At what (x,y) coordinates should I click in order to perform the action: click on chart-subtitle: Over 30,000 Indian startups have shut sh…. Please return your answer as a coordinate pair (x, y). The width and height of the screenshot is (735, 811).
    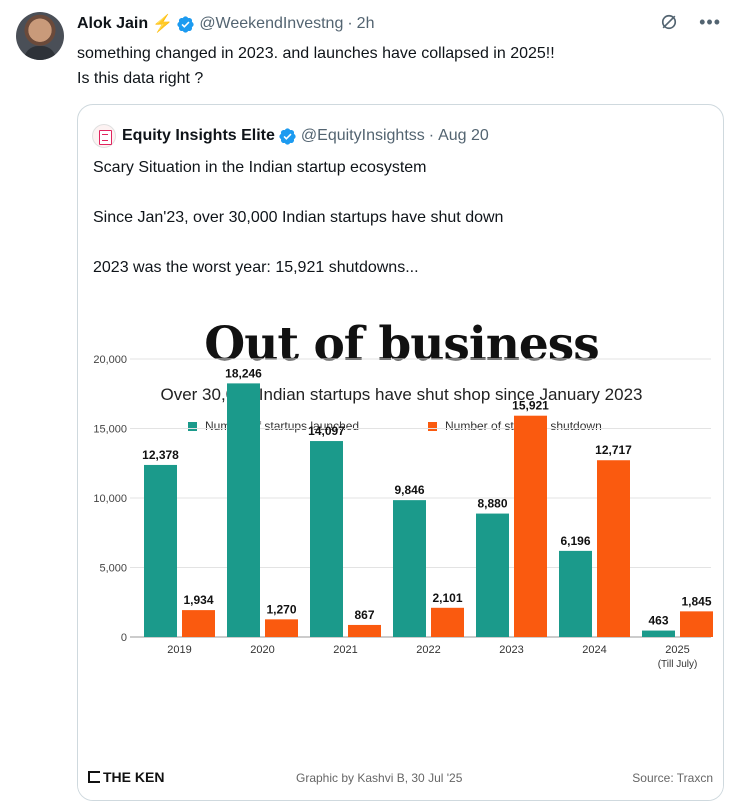
    Looking at the image, I should click on (401, 394).